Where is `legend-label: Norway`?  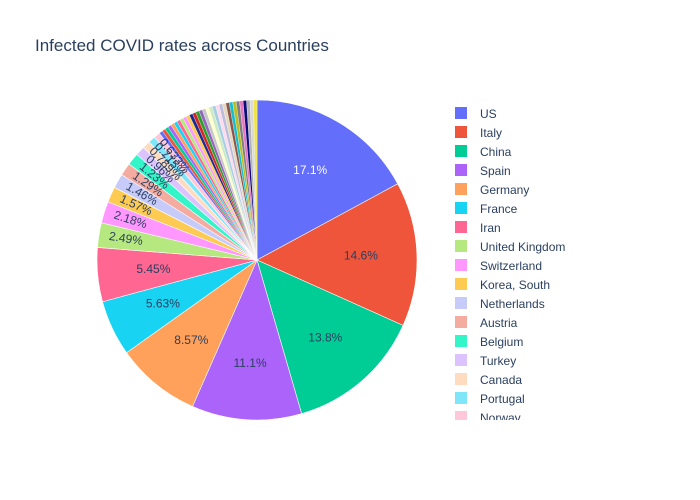 legend-label: Norway is located at coordinates (500, 418).